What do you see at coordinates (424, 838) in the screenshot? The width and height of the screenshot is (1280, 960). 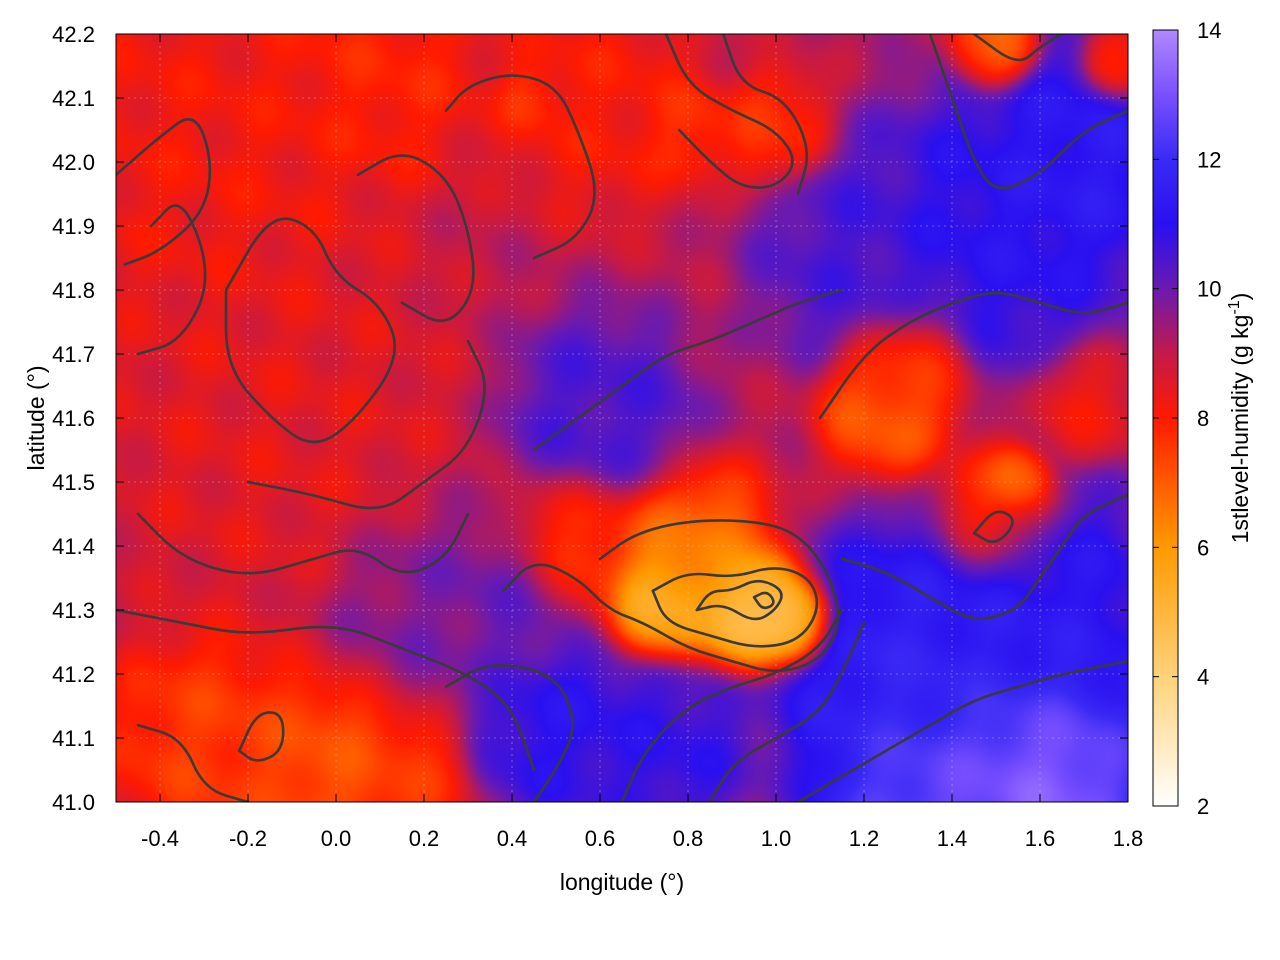 I see `x-tick-label: 0.2` at bounding box center [424, 838].